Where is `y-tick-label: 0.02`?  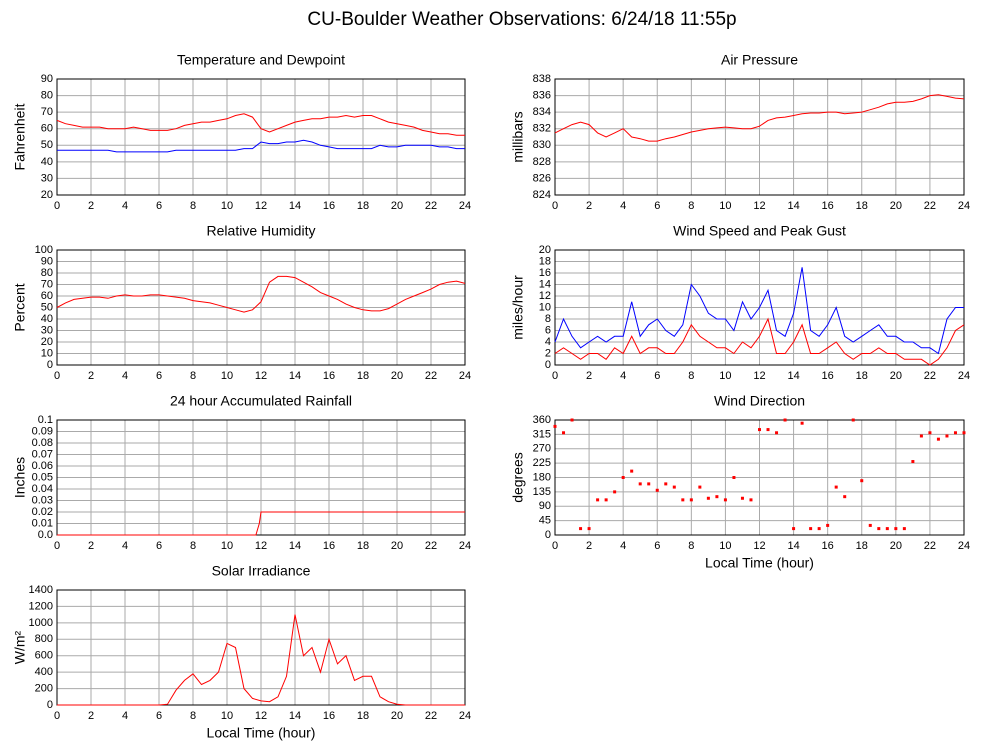 y-tick-label: 0.02 is located at coordinates (42, 512).